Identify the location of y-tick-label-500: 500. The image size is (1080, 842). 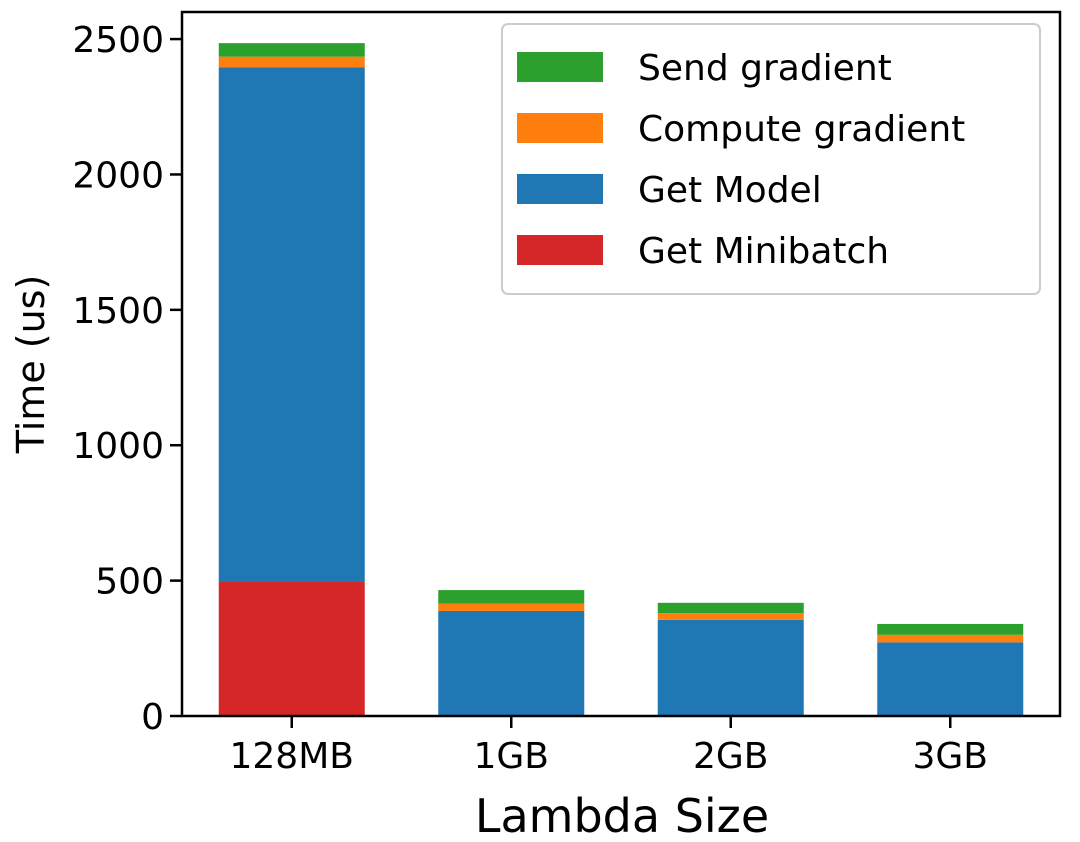
(129, 582).